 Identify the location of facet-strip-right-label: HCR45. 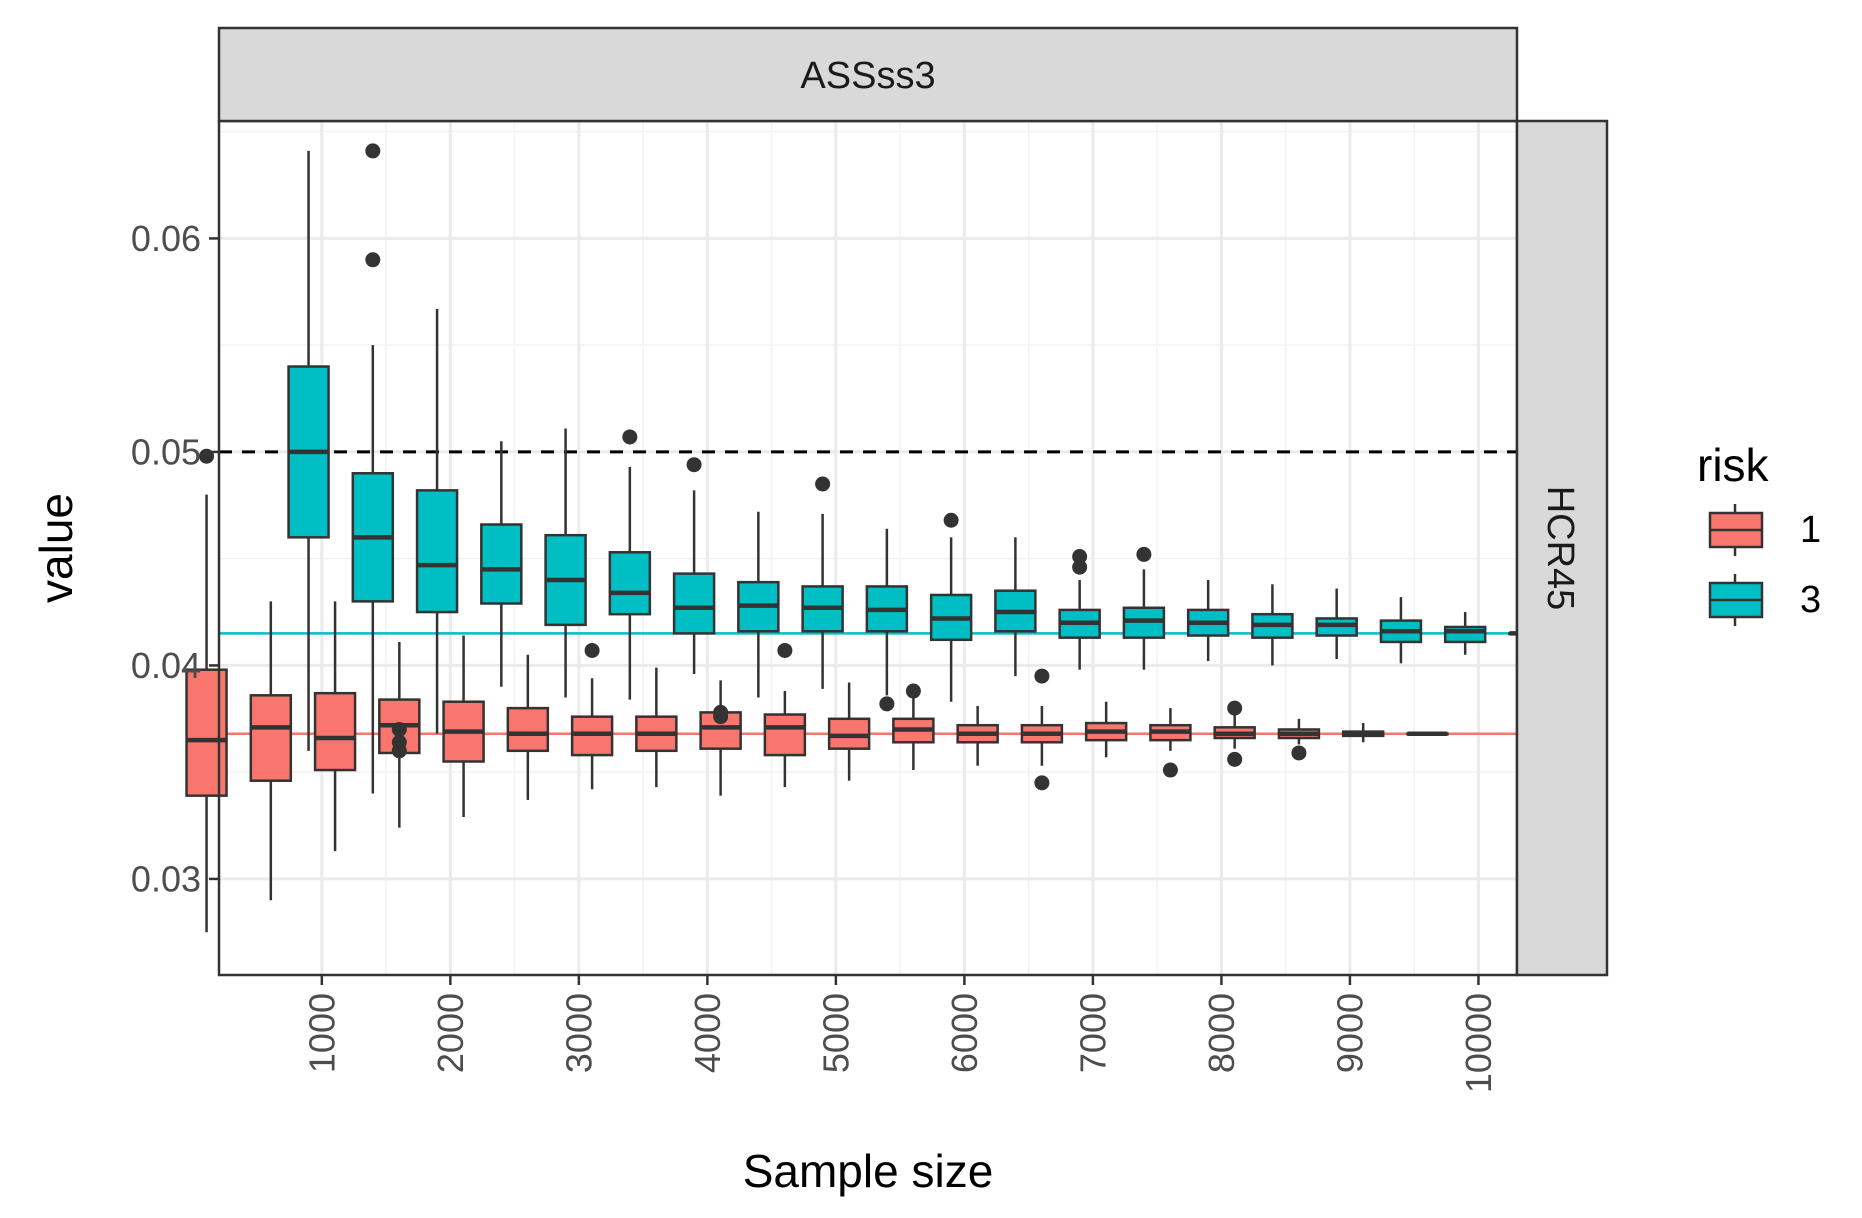
(1560, 548).